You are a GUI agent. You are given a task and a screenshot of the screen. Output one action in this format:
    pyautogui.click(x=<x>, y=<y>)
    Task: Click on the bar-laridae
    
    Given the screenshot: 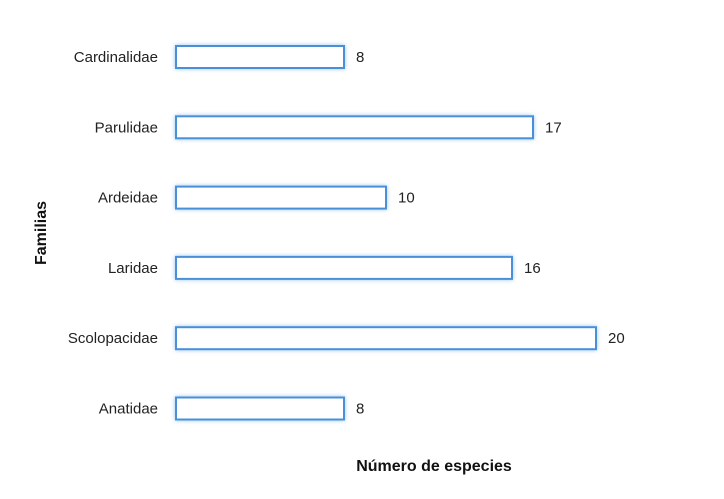 What is the action you would take?
    pyautogui.click(x=344, y=267)
    